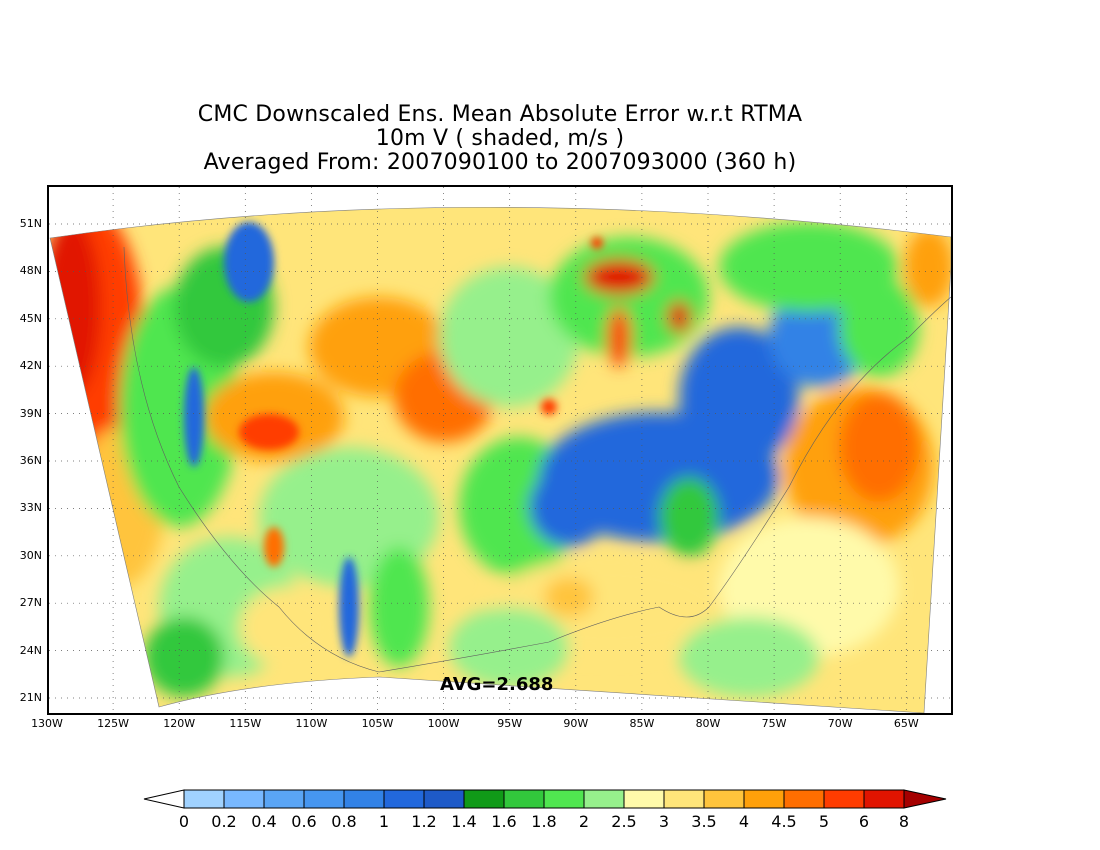  What do you see at coordinates (642, 723) in the screenshot?
I see `lon-tick-label: 85W` at bounding box center [642, 723].